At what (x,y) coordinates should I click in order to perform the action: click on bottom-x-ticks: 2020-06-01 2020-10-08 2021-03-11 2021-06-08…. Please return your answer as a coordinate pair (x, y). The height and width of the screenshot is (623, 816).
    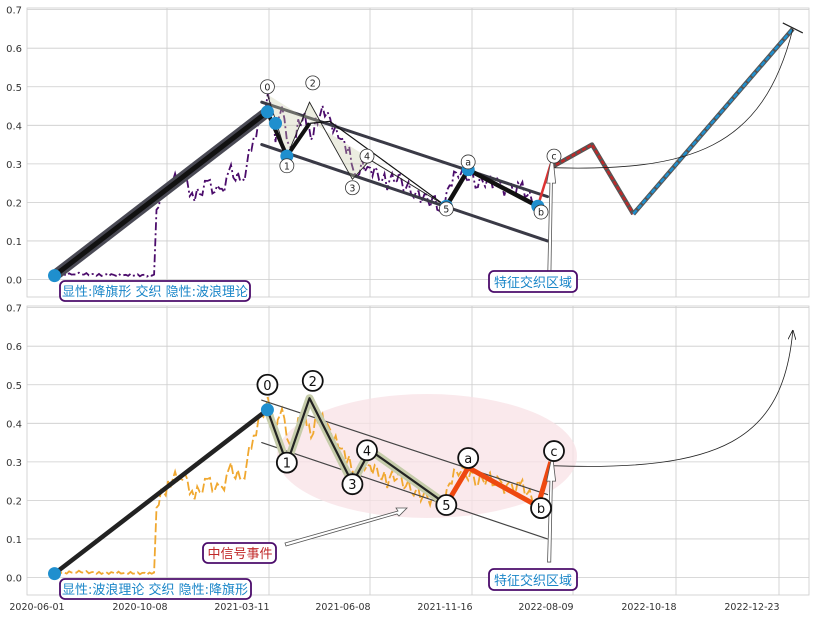
    Looking at the image, I should click on (394, 607).